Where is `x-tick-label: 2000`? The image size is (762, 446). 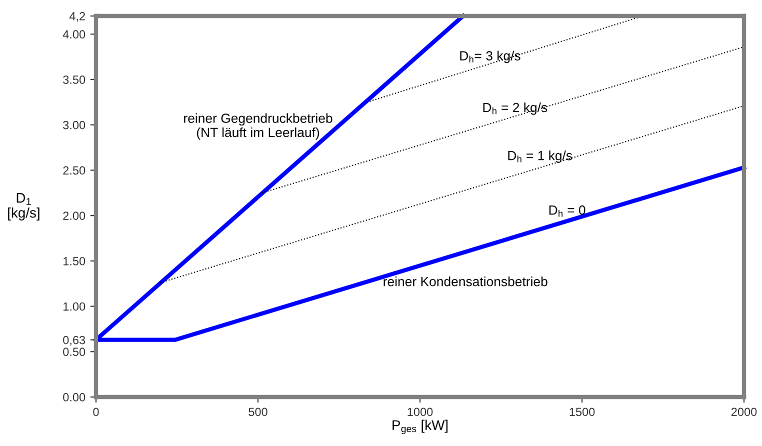 x-tick-label: 2000 is located at coordinates (744, 412).